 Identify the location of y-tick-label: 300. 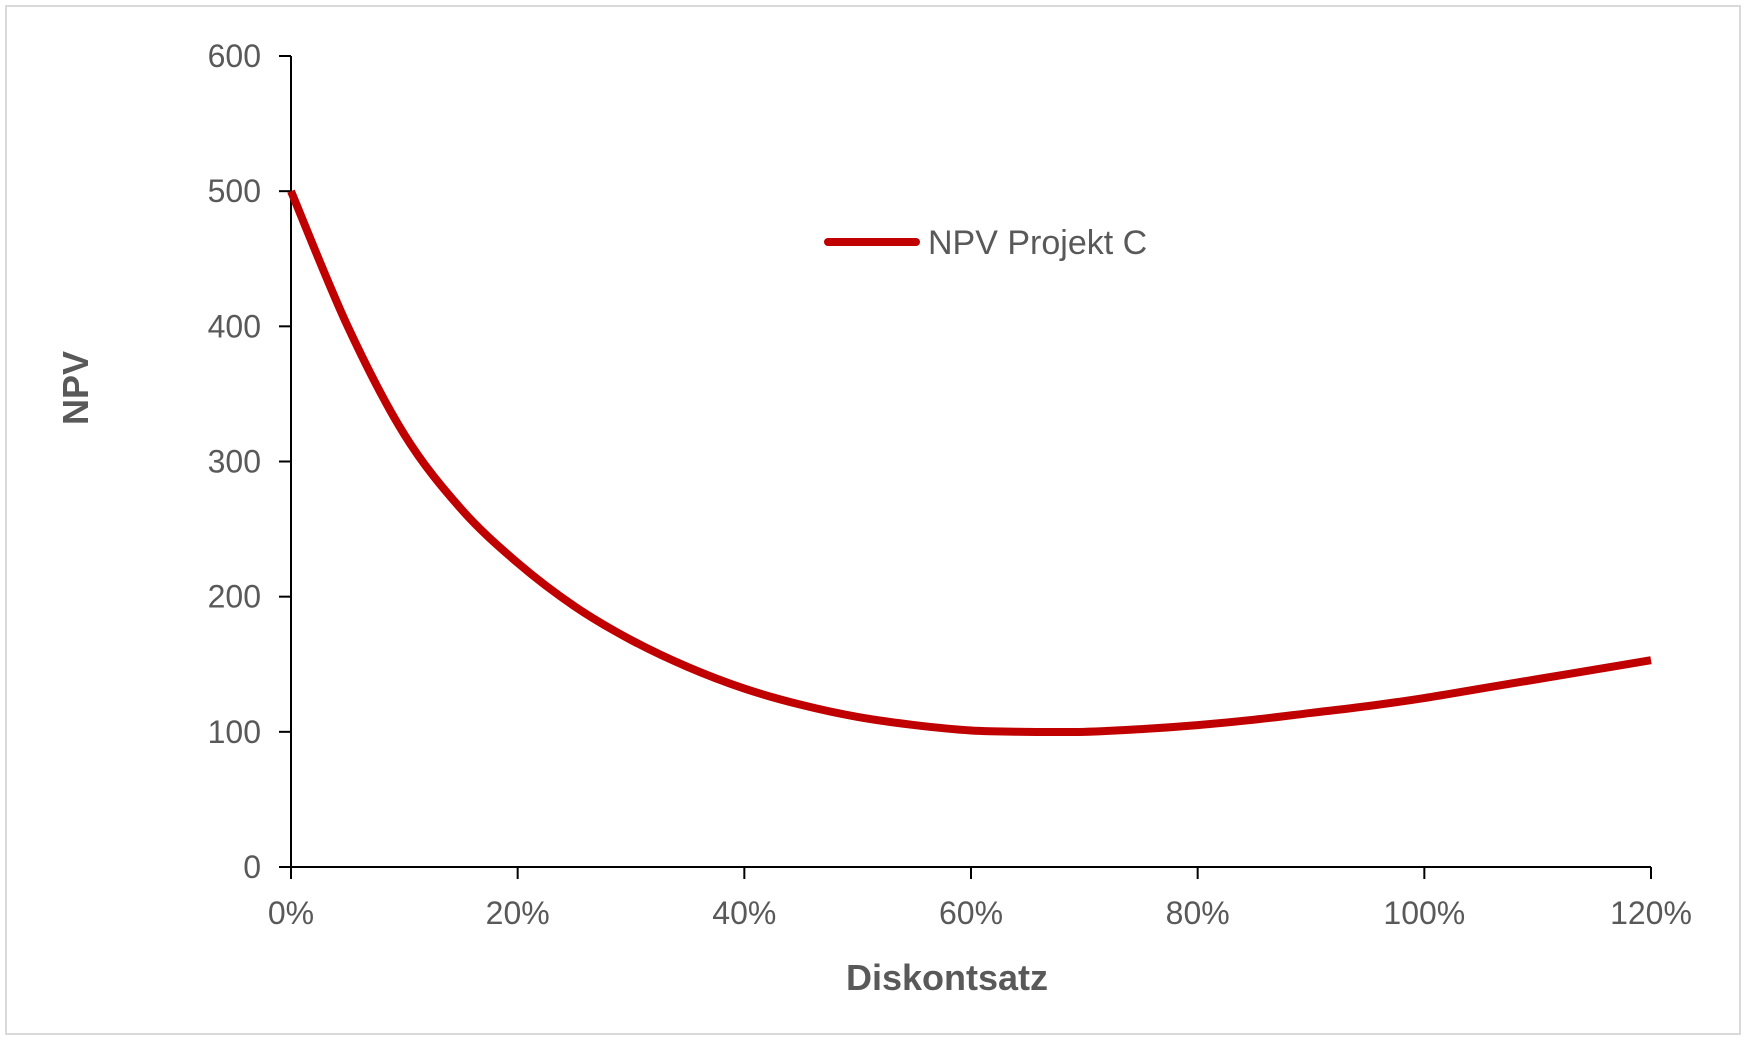
(234, 462).